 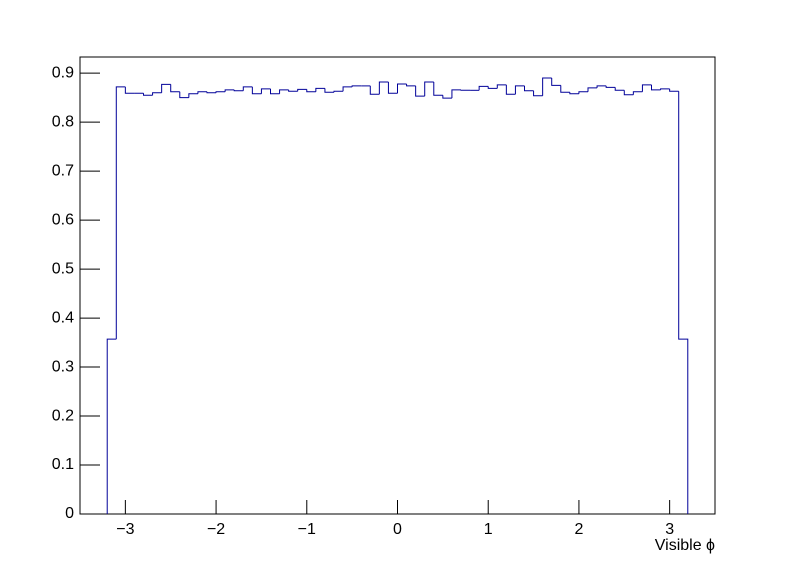 I want to click on x-tick-label: 3, so click(x=669, y=529).